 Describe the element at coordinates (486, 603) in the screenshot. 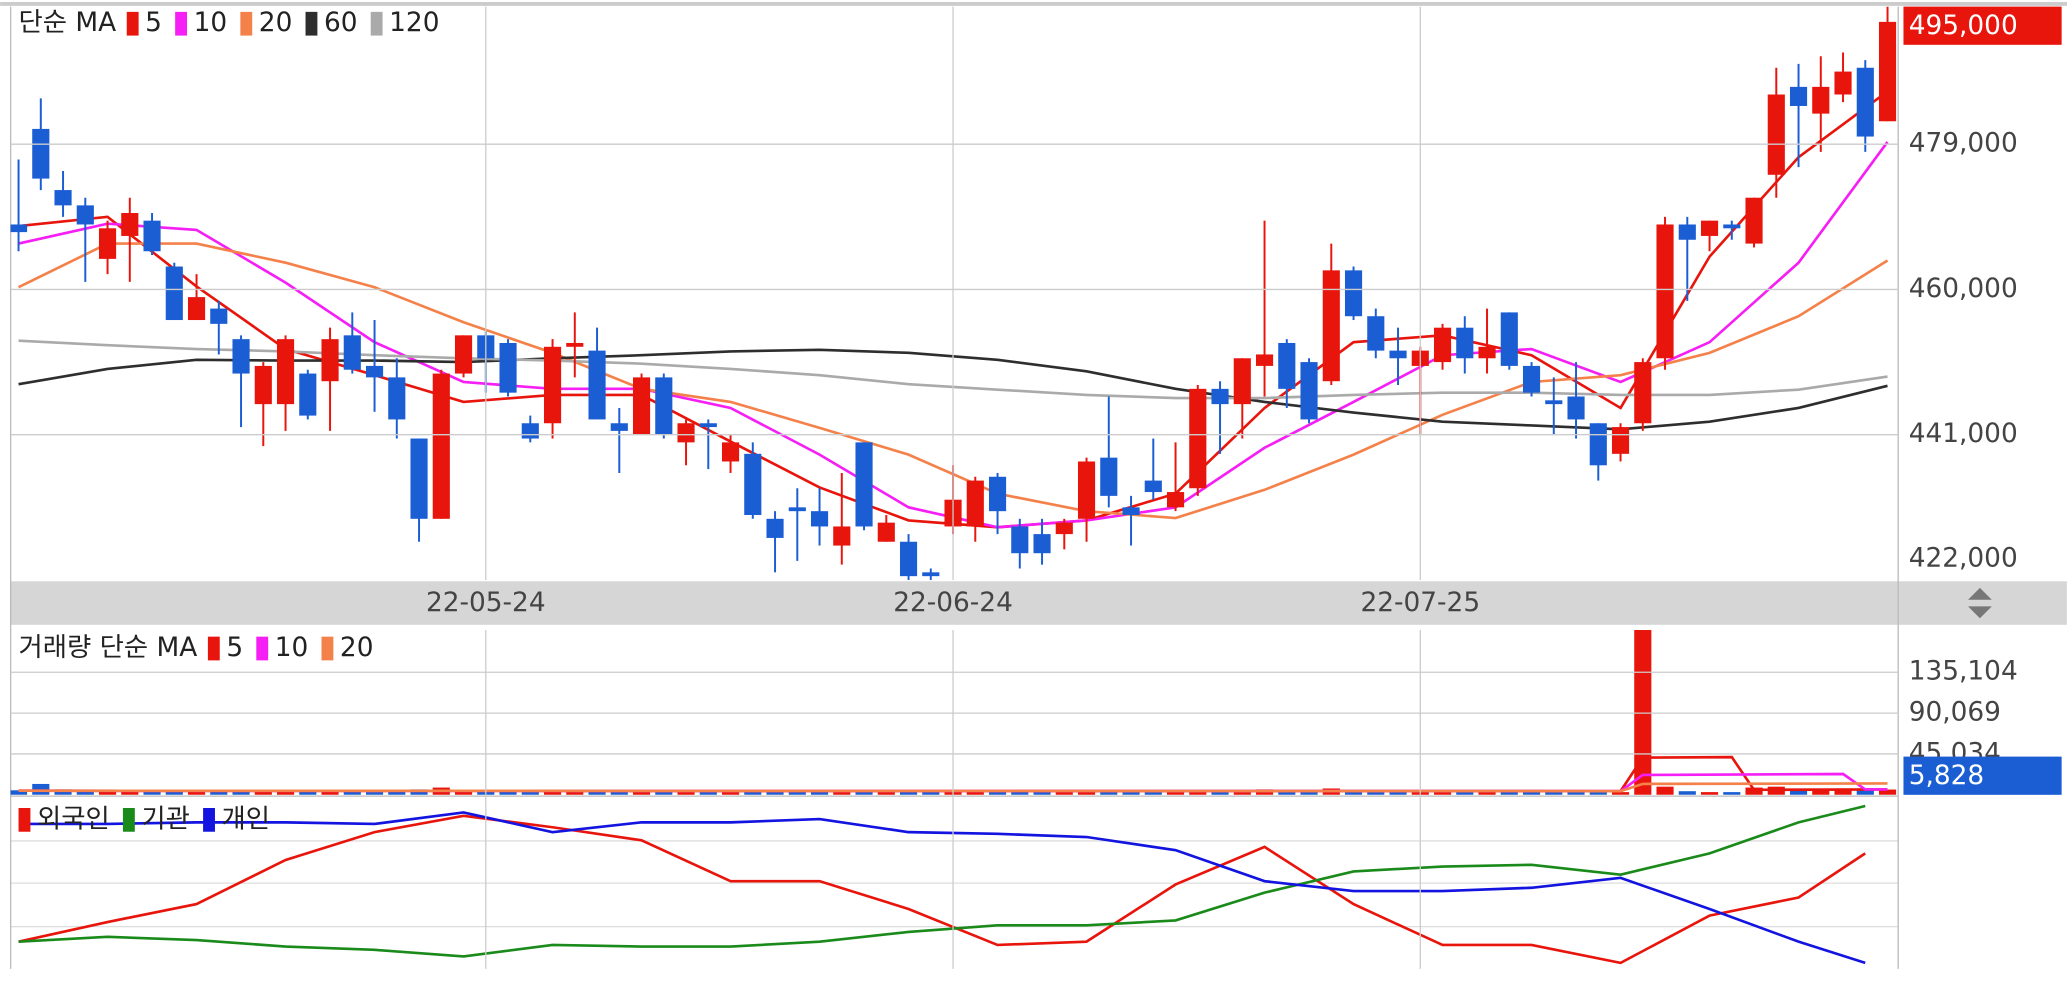

I see `x-tick-label: 22-05-24` at that location.